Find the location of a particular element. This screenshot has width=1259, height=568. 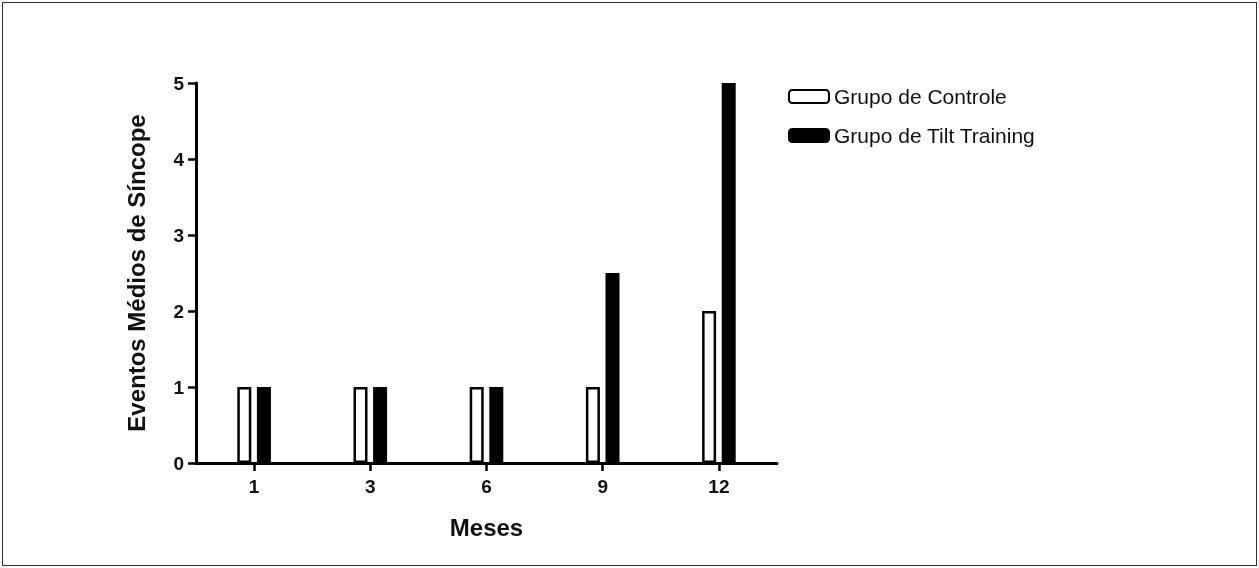

y-tick-label: 1 is located at coordinates (179, 387).